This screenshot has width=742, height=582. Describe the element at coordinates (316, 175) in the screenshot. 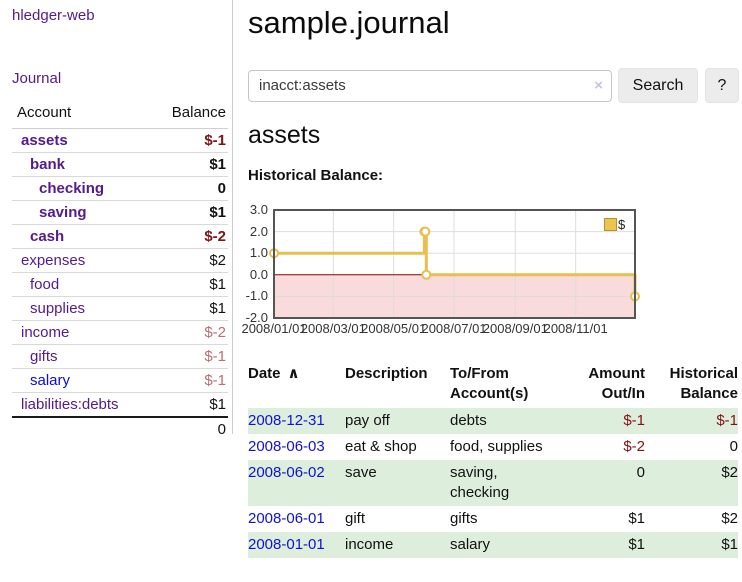

I see `chart-title: Historical Balance:` at that location.